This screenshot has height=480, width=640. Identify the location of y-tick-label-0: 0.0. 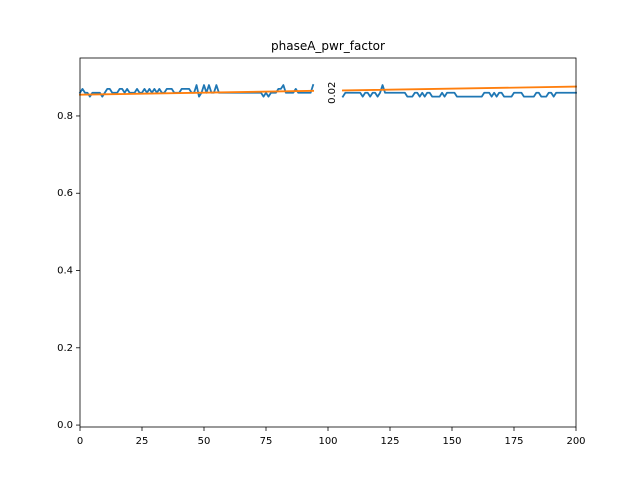
(65, 425).